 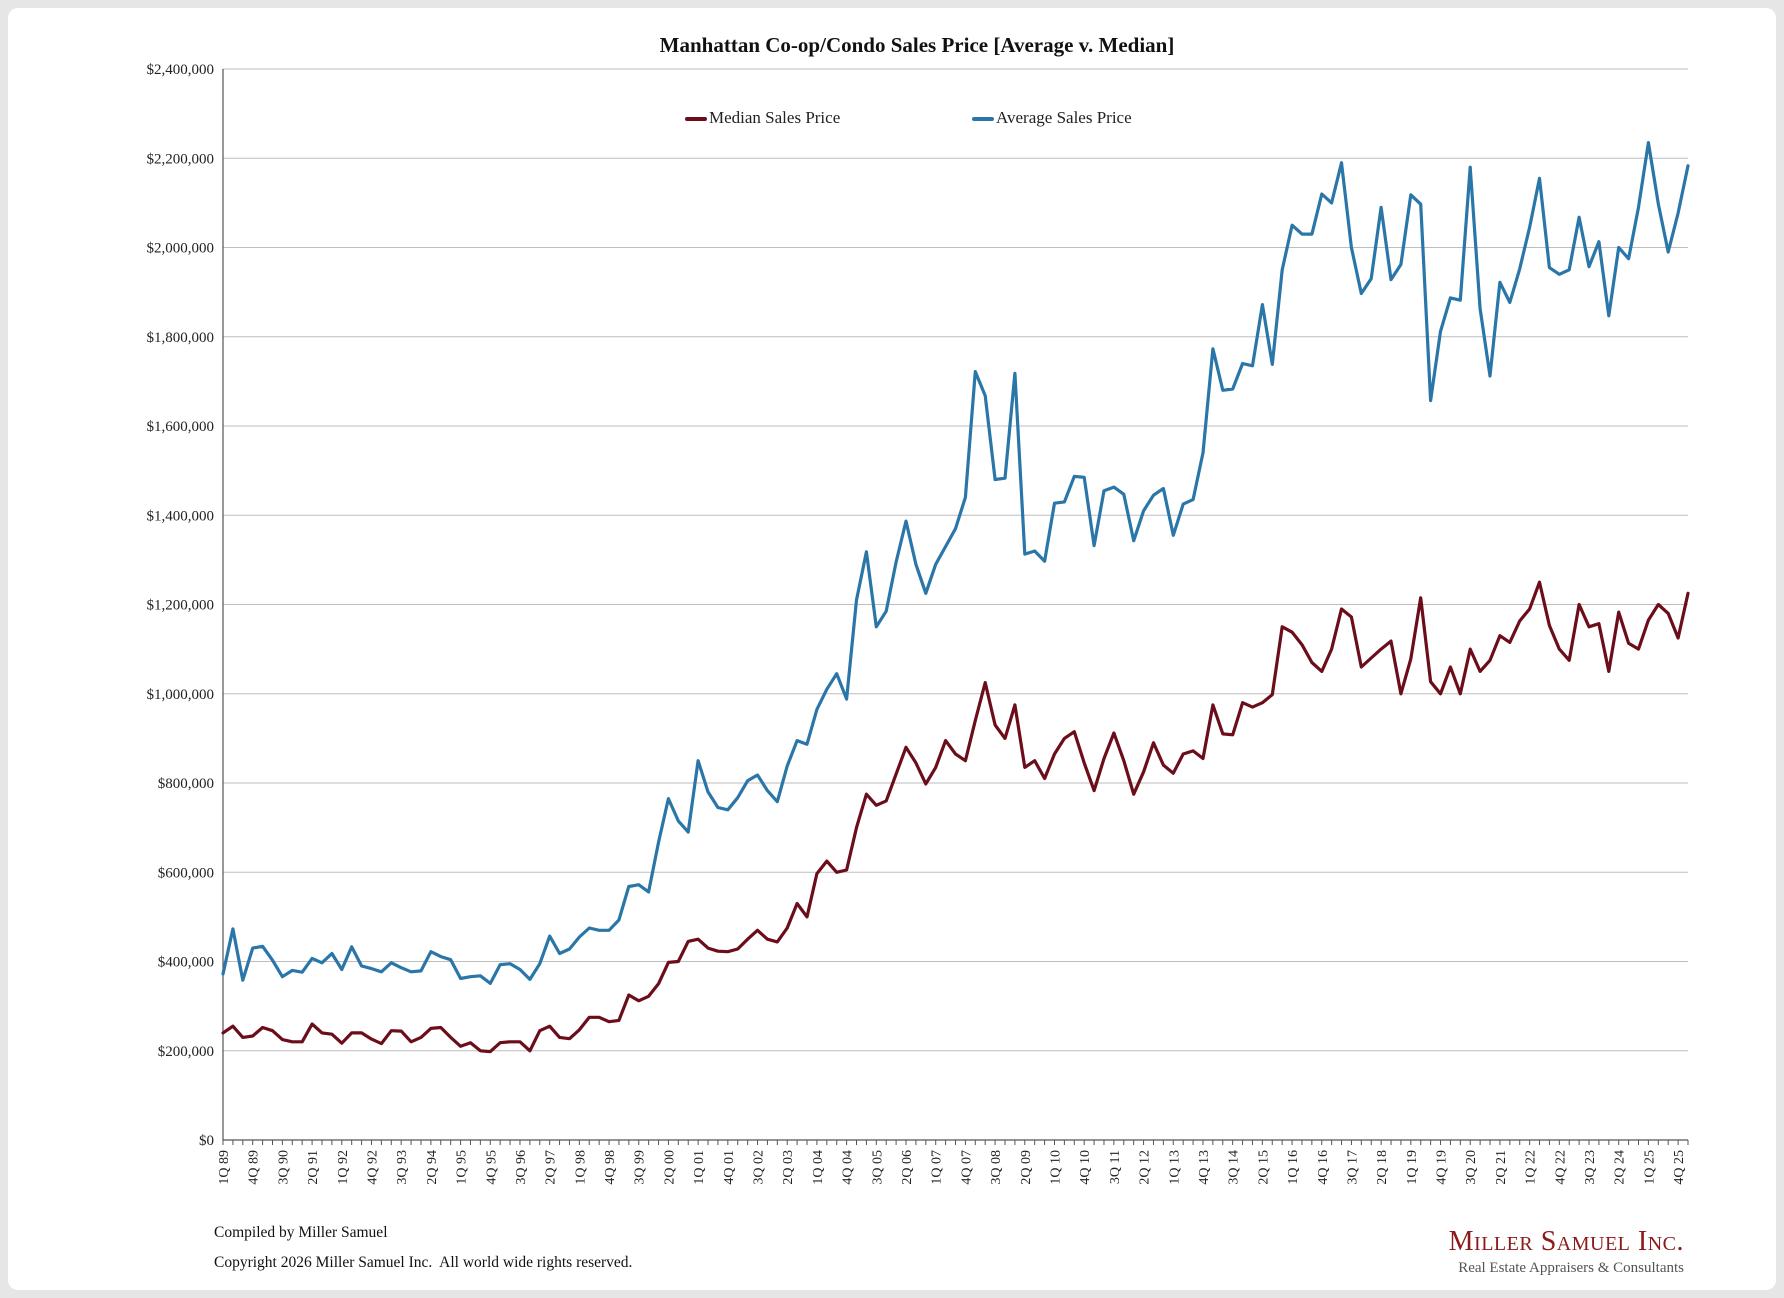 I want to click on x-tick-label: 4Q 13, so click(x=1204, y=1167).